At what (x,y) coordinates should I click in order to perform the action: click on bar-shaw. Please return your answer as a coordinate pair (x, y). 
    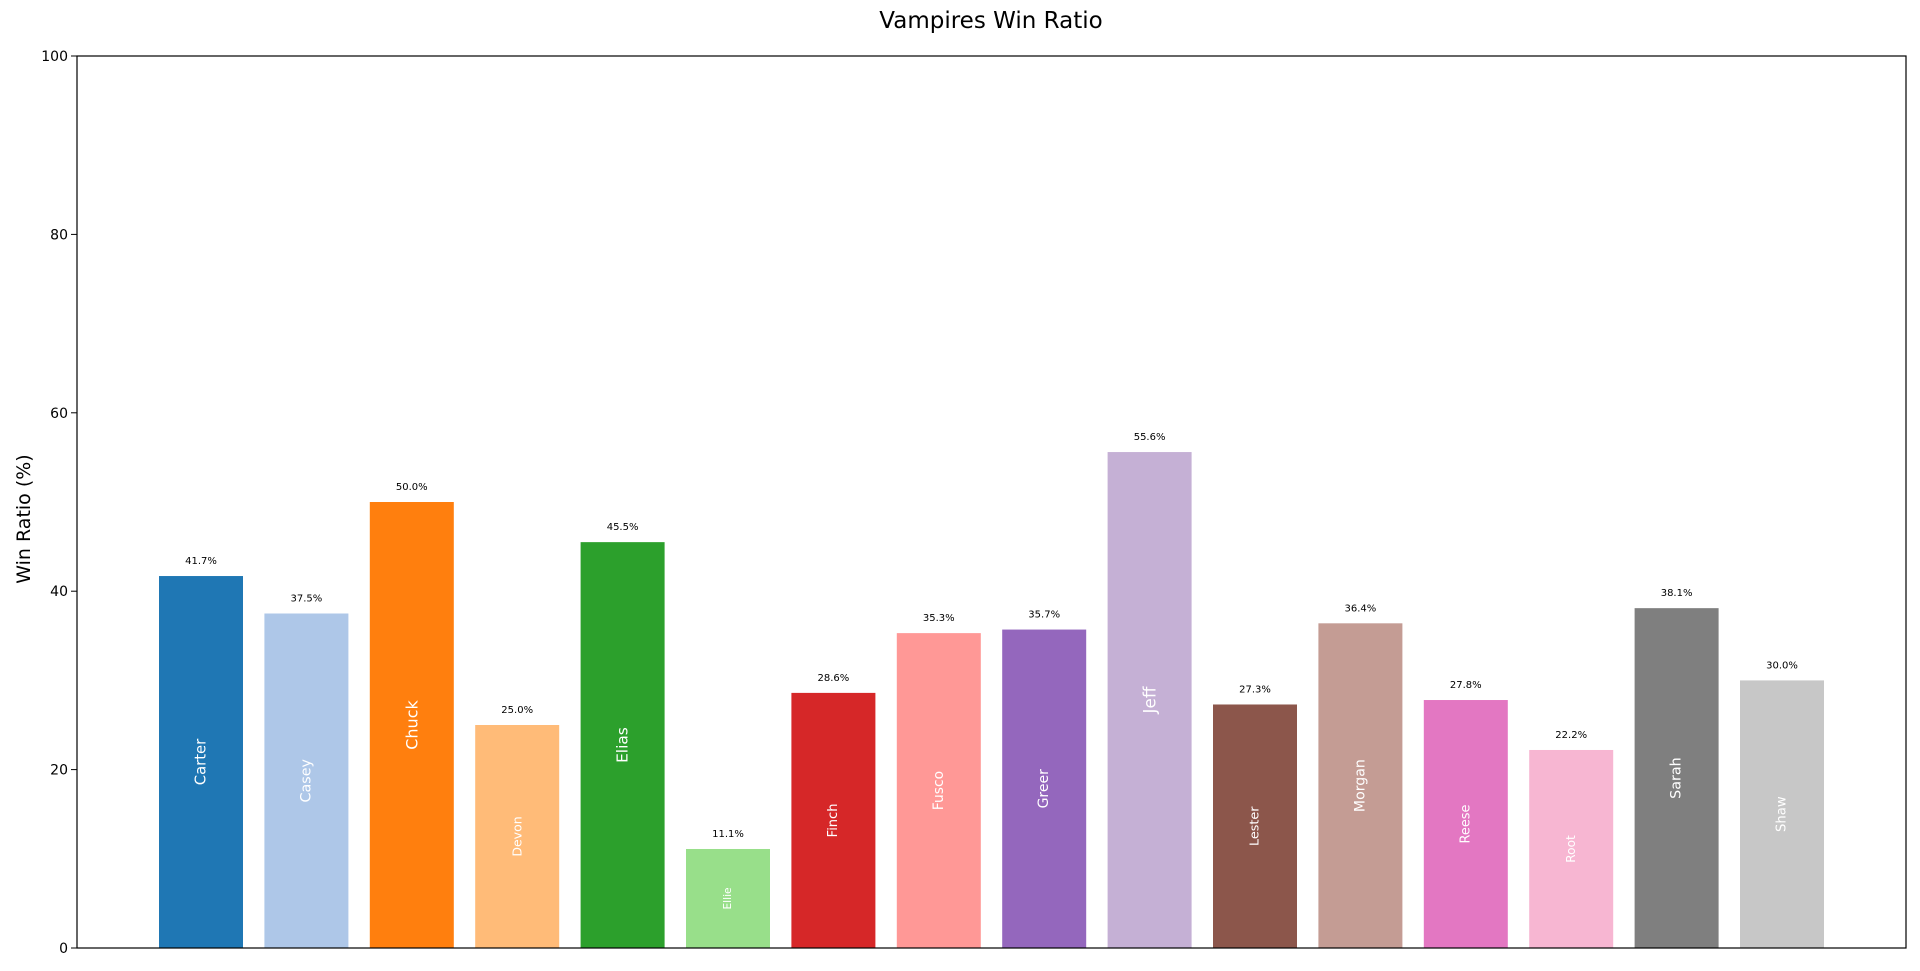
    Looking at the image, I should click on (1782, 814).